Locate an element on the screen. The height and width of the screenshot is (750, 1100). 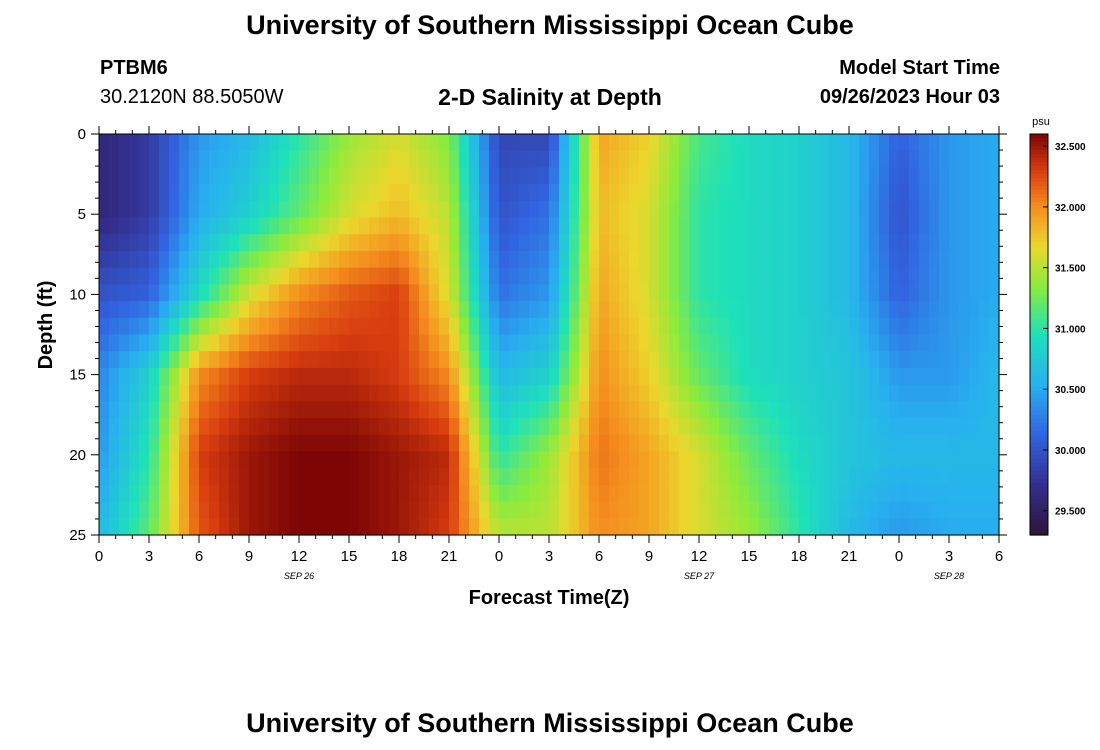
x-tick-label: 0 is located at coordinates (499, 556).